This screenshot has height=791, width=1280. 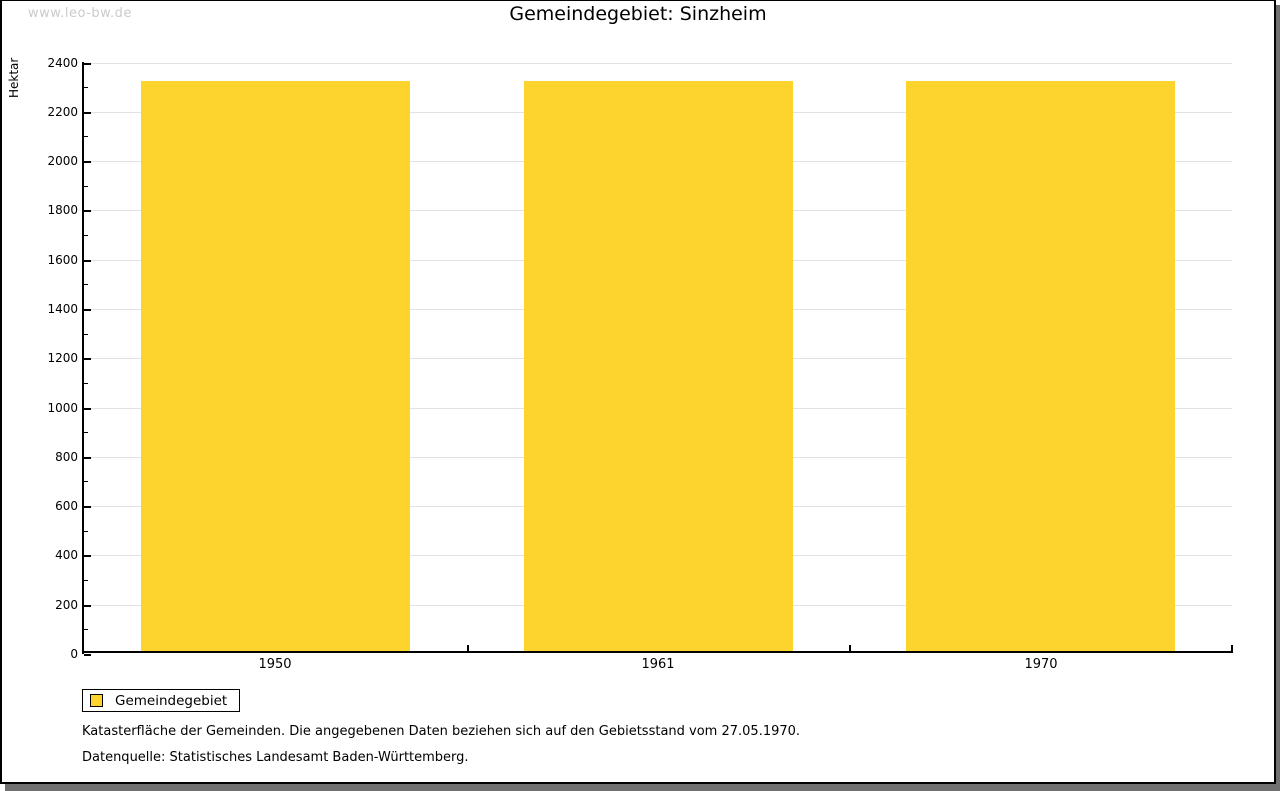 What do you see at coordinates (657, 652) in the screenshot?
I see `x-axis-line` at bounding box center [657, 652].